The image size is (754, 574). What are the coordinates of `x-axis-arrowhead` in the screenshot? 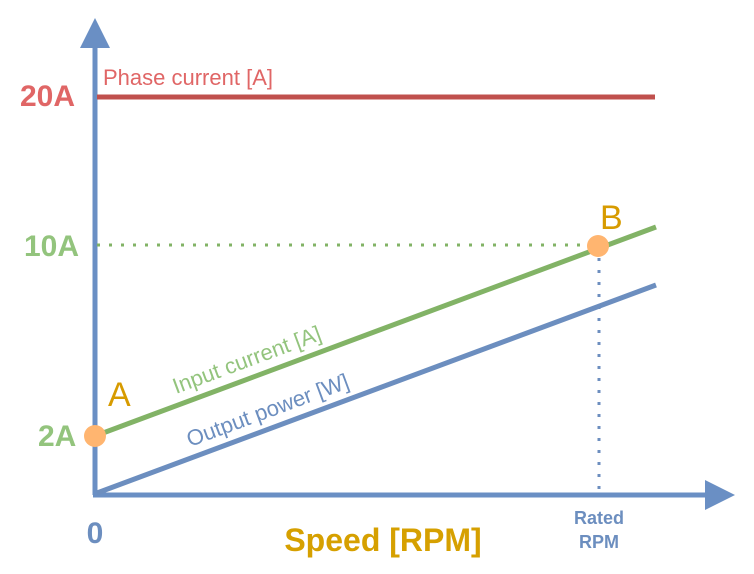 It's located at (720, 495).